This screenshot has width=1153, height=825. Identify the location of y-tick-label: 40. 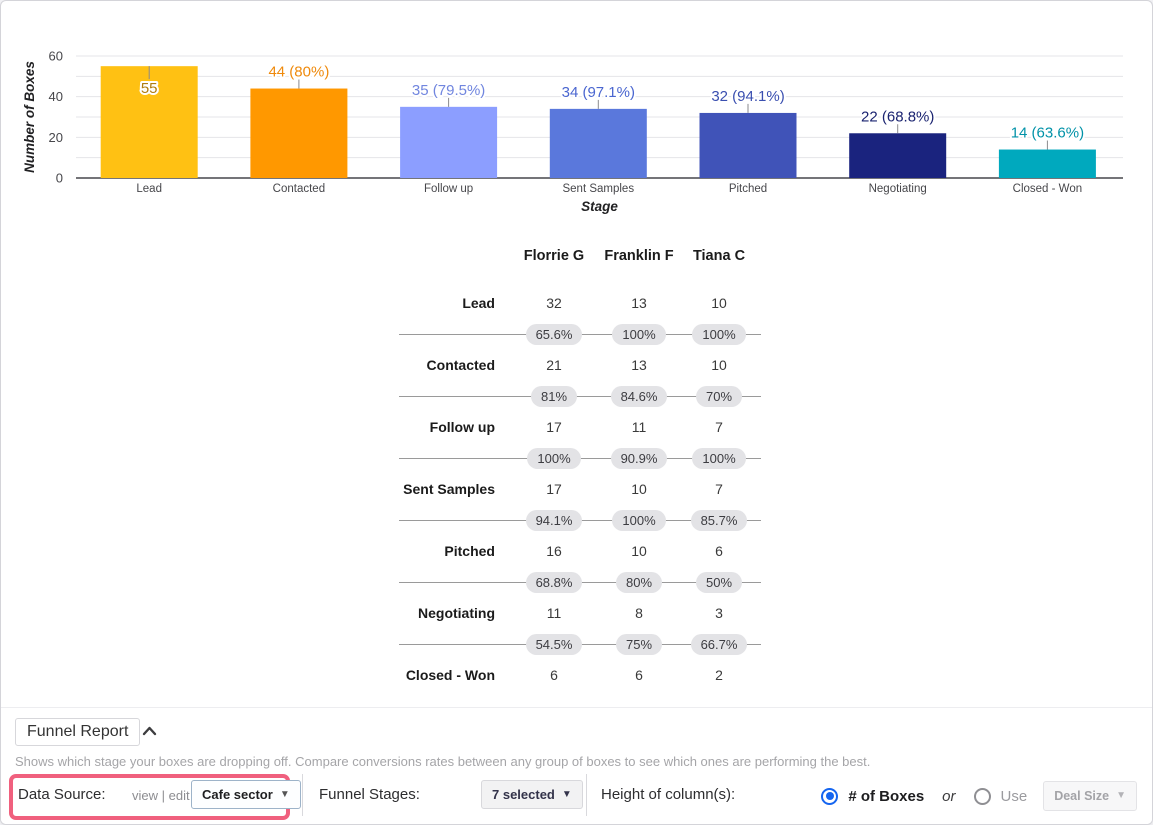
(56, 96).